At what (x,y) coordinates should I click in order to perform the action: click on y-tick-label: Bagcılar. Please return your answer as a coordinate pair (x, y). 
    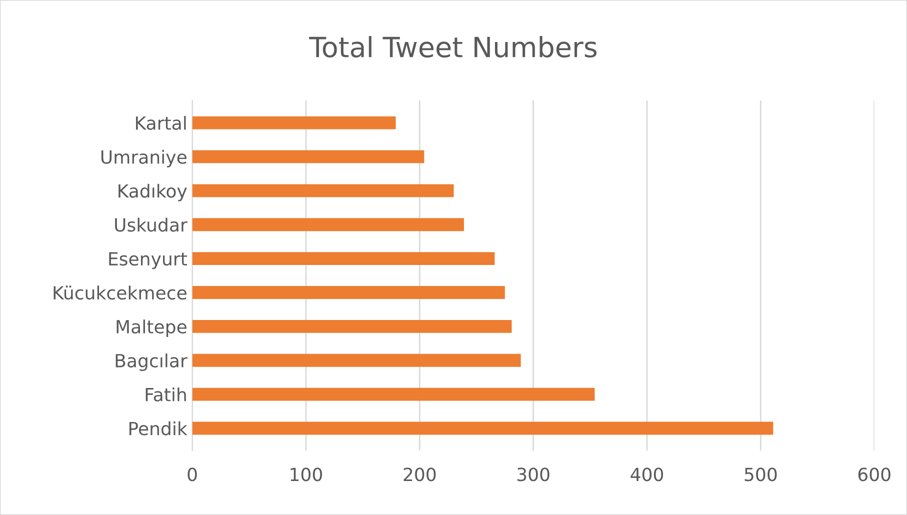
    Looking at the image, I should click on (152, 362).